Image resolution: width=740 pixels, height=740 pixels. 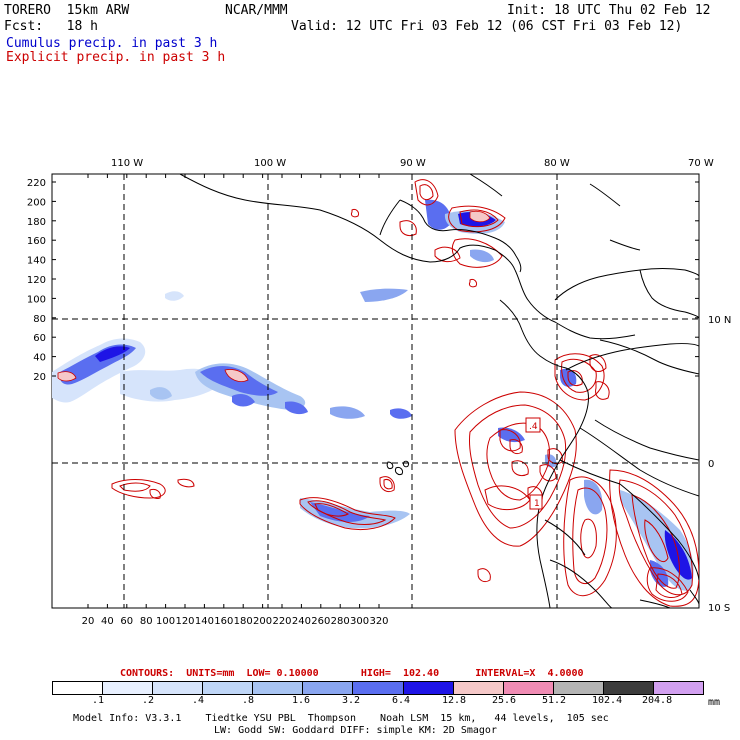 I want to click on color-legend-level: .2, so click(x=148, y=700).